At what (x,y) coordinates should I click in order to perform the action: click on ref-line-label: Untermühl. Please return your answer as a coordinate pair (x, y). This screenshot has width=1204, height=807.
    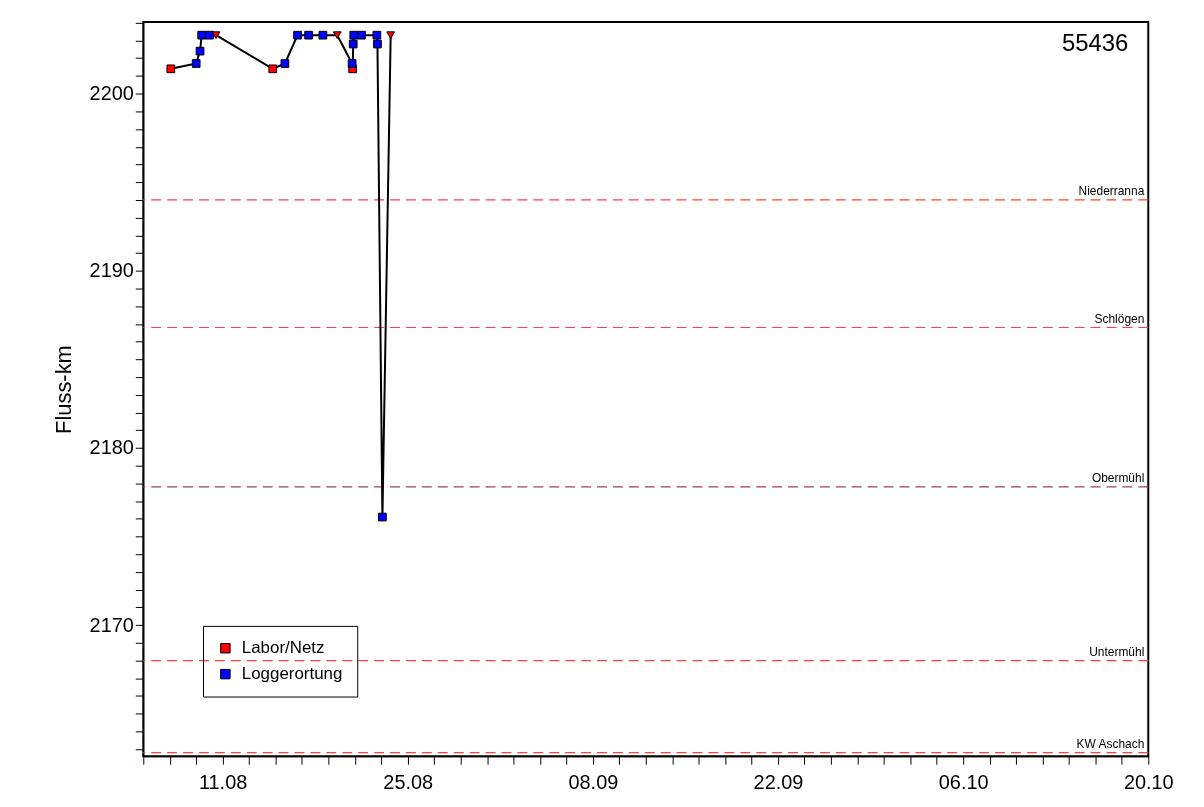
    Looking at the image, I should click on (1117, 651).